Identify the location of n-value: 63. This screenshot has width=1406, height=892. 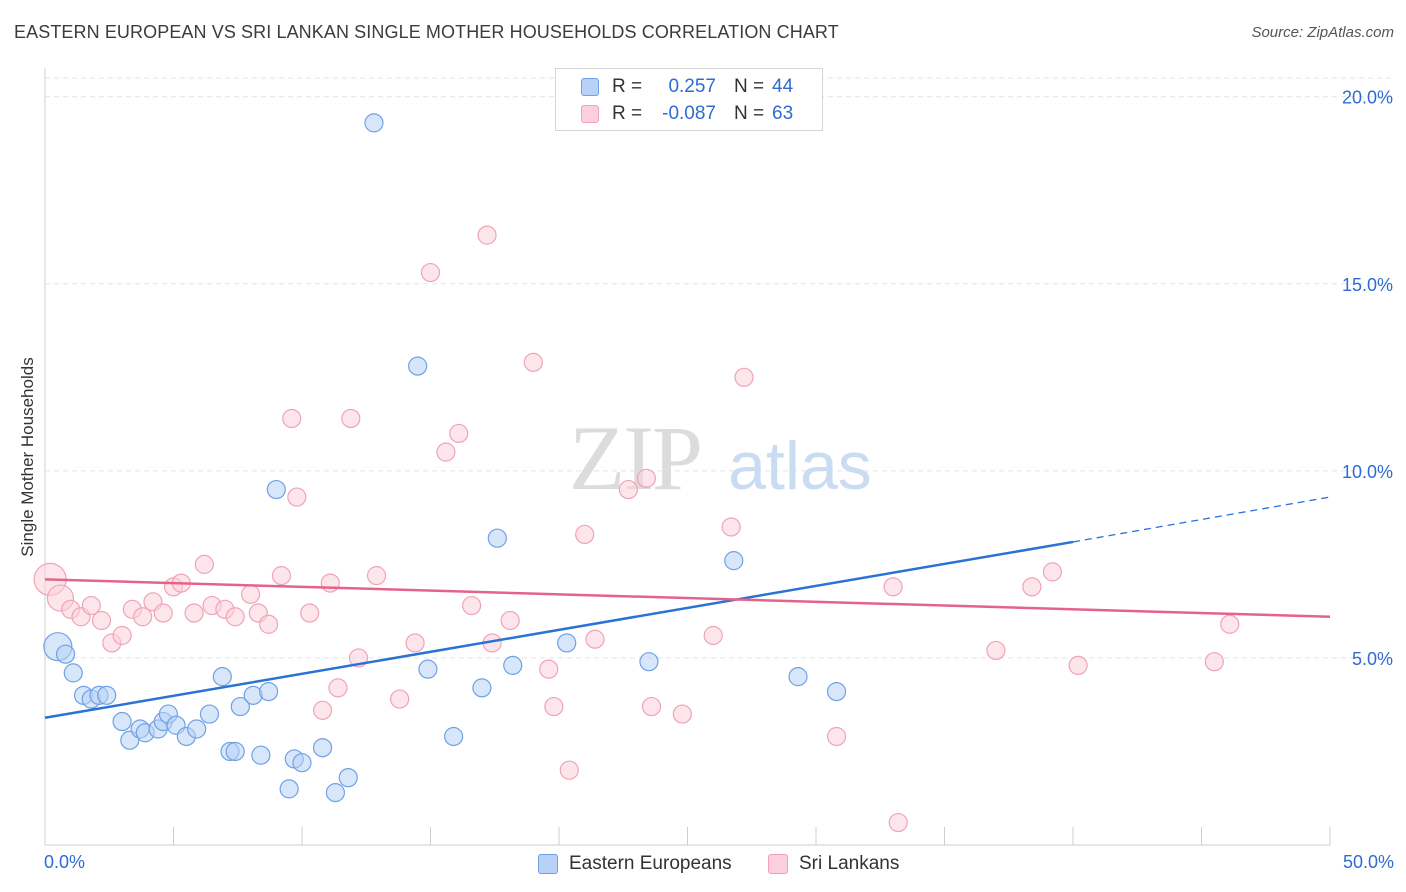
(783, 113).